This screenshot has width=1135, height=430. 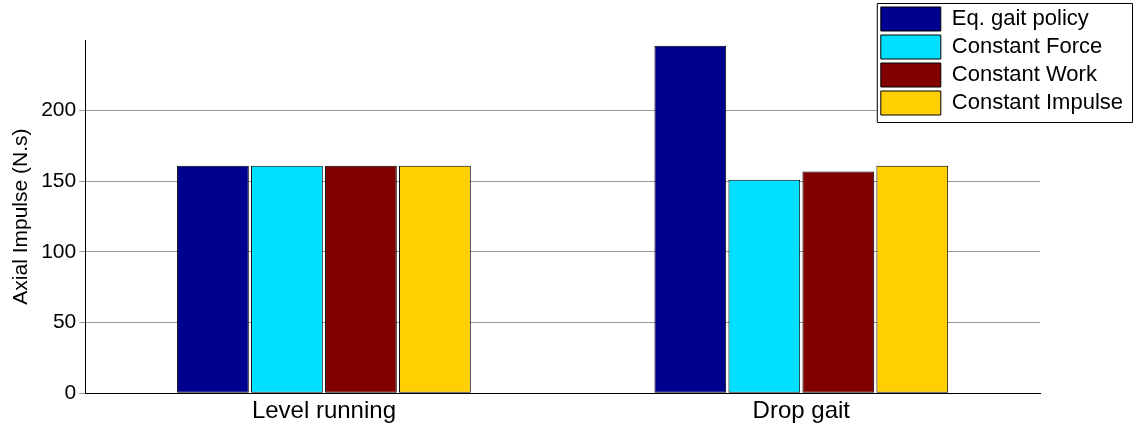 I want to click on y-axis-title: Axial Impulse (N.s), so click(x=20, y=216).